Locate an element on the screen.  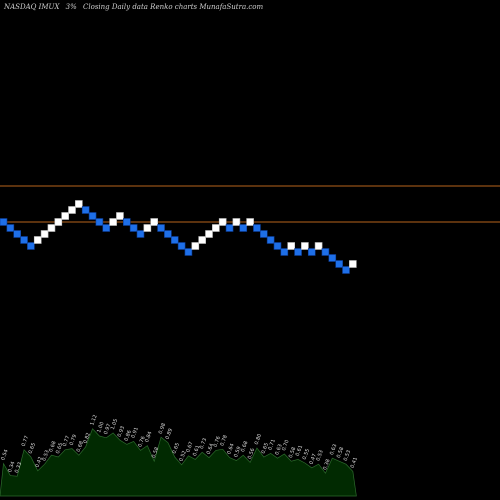
volume-label: 0.79 is located at coordinates (73, 440).